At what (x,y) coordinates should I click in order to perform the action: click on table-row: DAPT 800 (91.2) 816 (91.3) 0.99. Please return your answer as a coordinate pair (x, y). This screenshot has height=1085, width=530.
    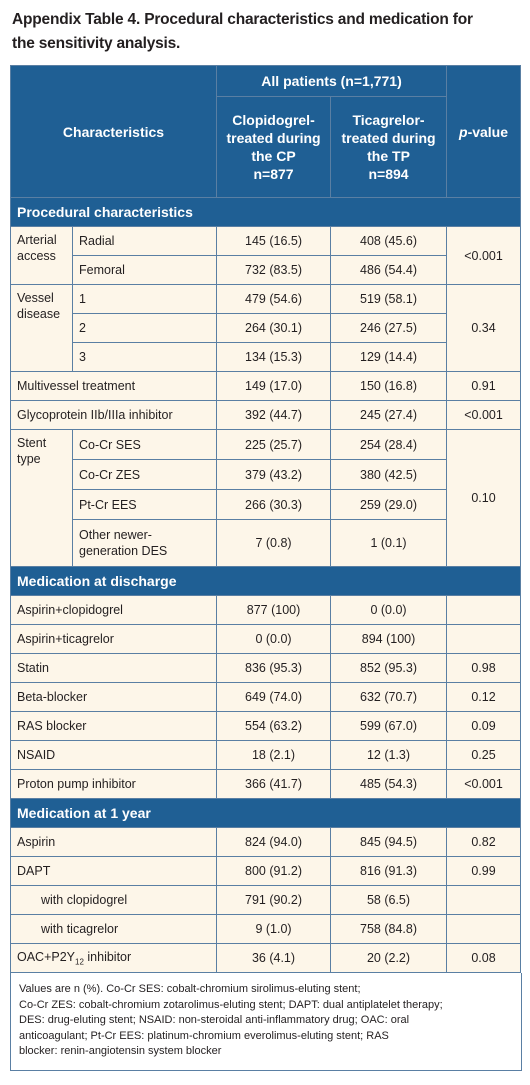
    Looking at the image, I should click on (265, 871).